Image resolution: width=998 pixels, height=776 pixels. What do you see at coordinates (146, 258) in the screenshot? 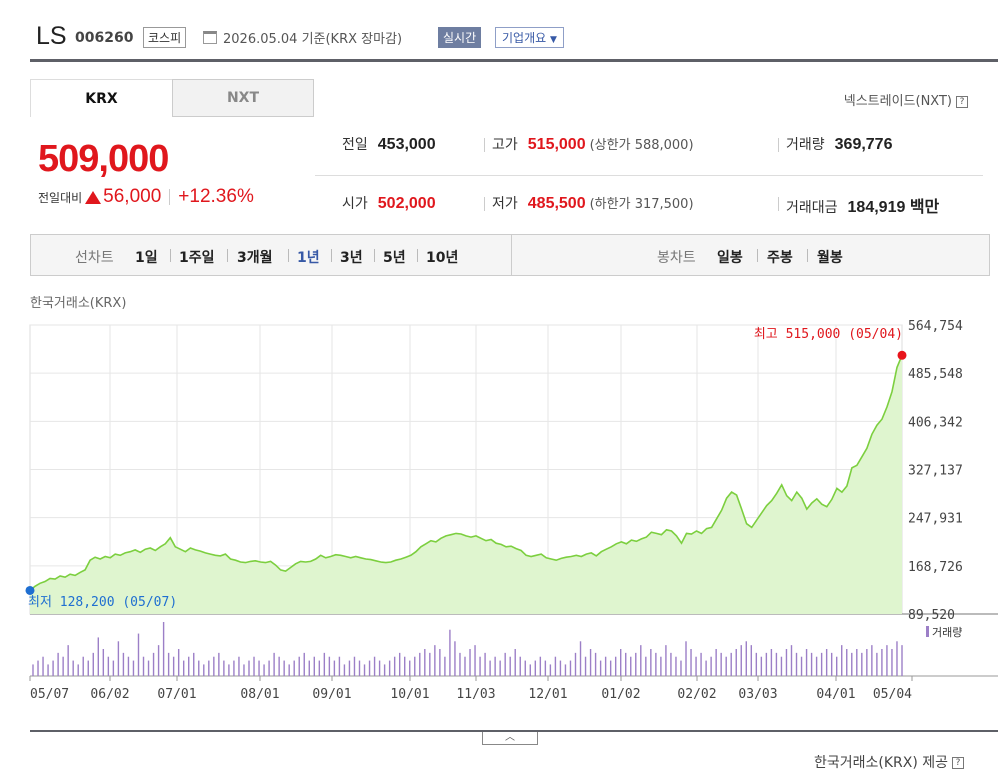
I see `period-1d: 1일` at bounding box center [146, 258].